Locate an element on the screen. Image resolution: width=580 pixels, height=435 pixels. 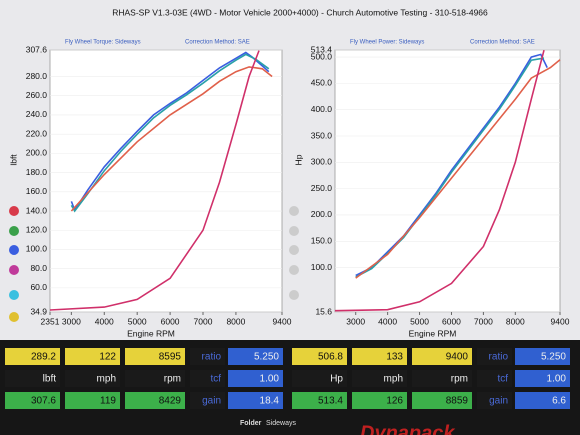
panel-text: 1.00 is located at coordinates (557, 379).